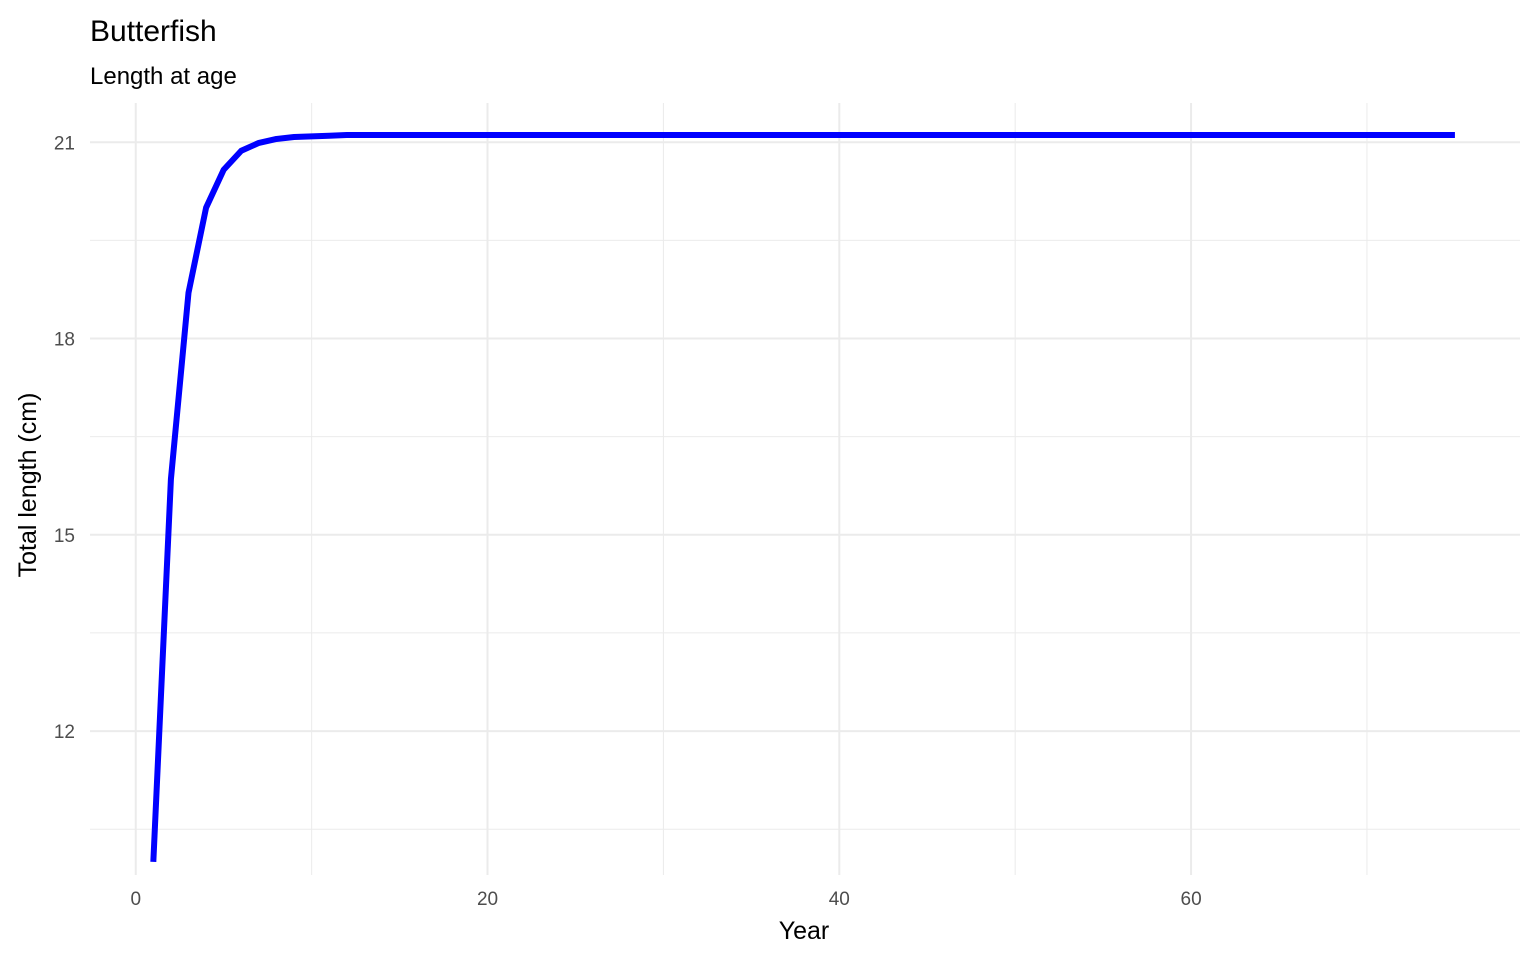  Describe the element at coordinates (1191, 899) in the screenshot. I see `x-tick-label: 60` at that location.